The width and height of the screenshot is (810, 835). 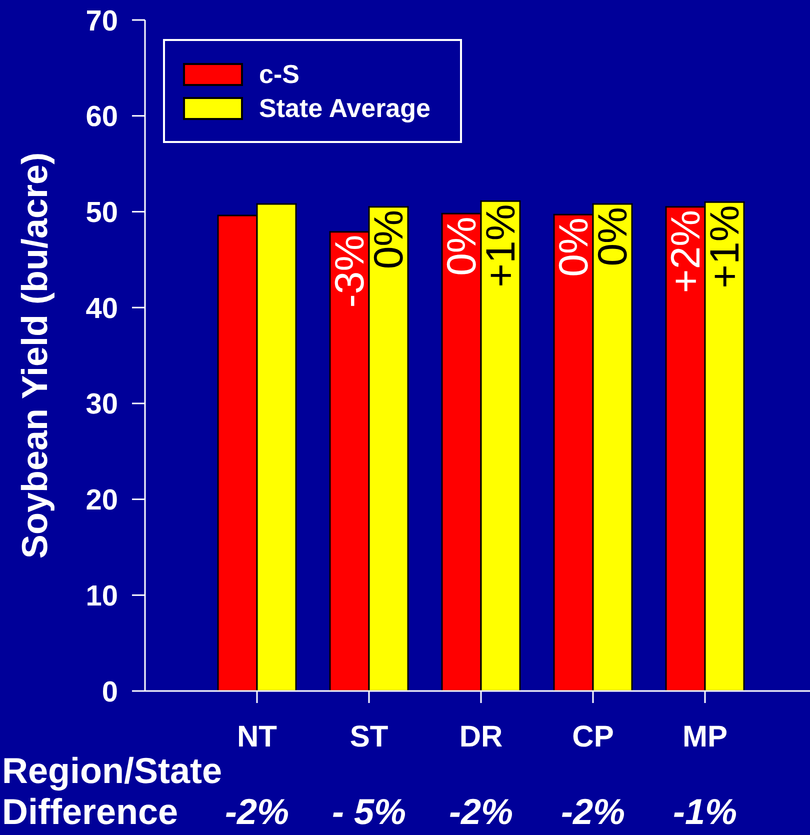 I want to click on y-tick-label: 10, so click(x=102, y=596).